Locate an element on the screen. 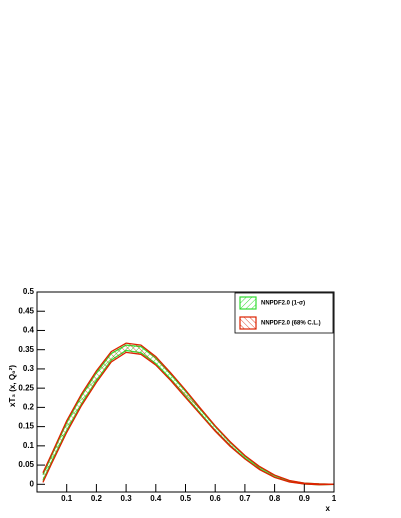 The height and width of the screenshot is (518, 401). x-tick-label: 0.5 is located at coordinates (186, 498).